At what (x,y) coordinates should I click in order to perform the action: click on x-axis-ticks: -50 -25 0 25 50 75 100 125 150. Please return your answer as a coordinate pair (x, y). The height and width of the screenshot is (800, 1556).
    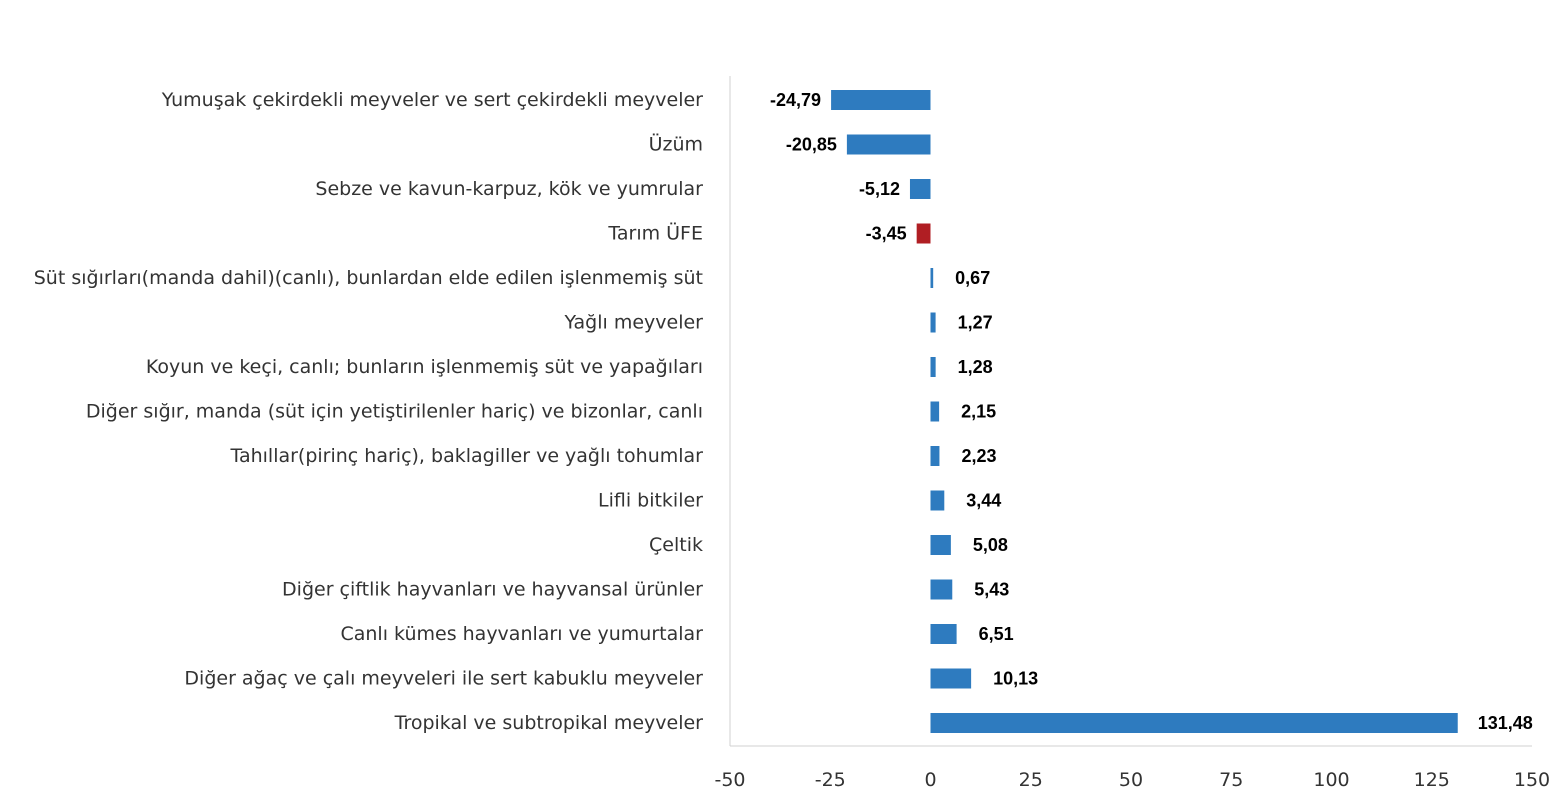
    Looking at the image, I should click on (1132, 780).